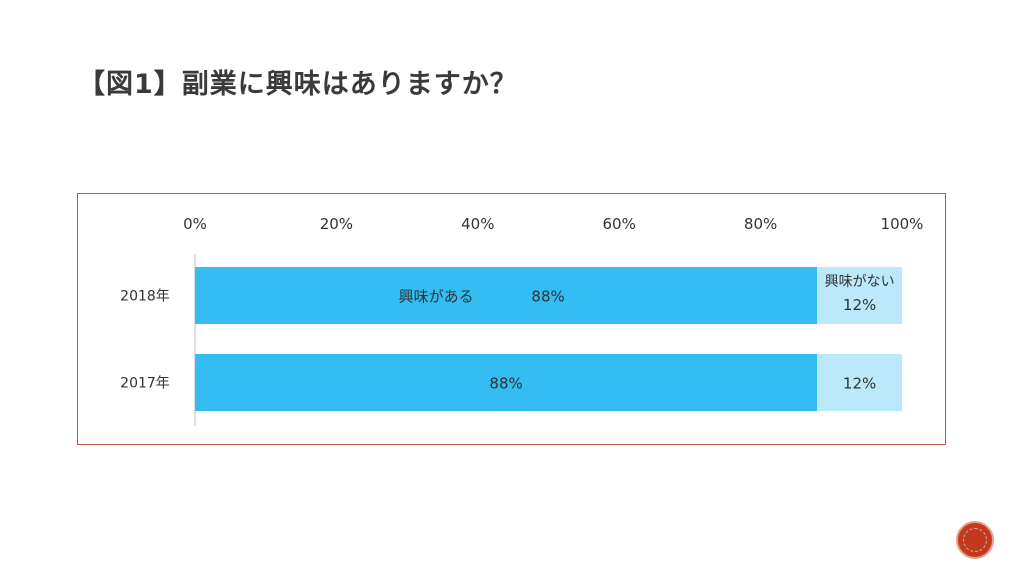 Image resolution: width=1024 pixels, height=576 pixels. I want to click on x-tick-label: 0%, so click(195, 224).